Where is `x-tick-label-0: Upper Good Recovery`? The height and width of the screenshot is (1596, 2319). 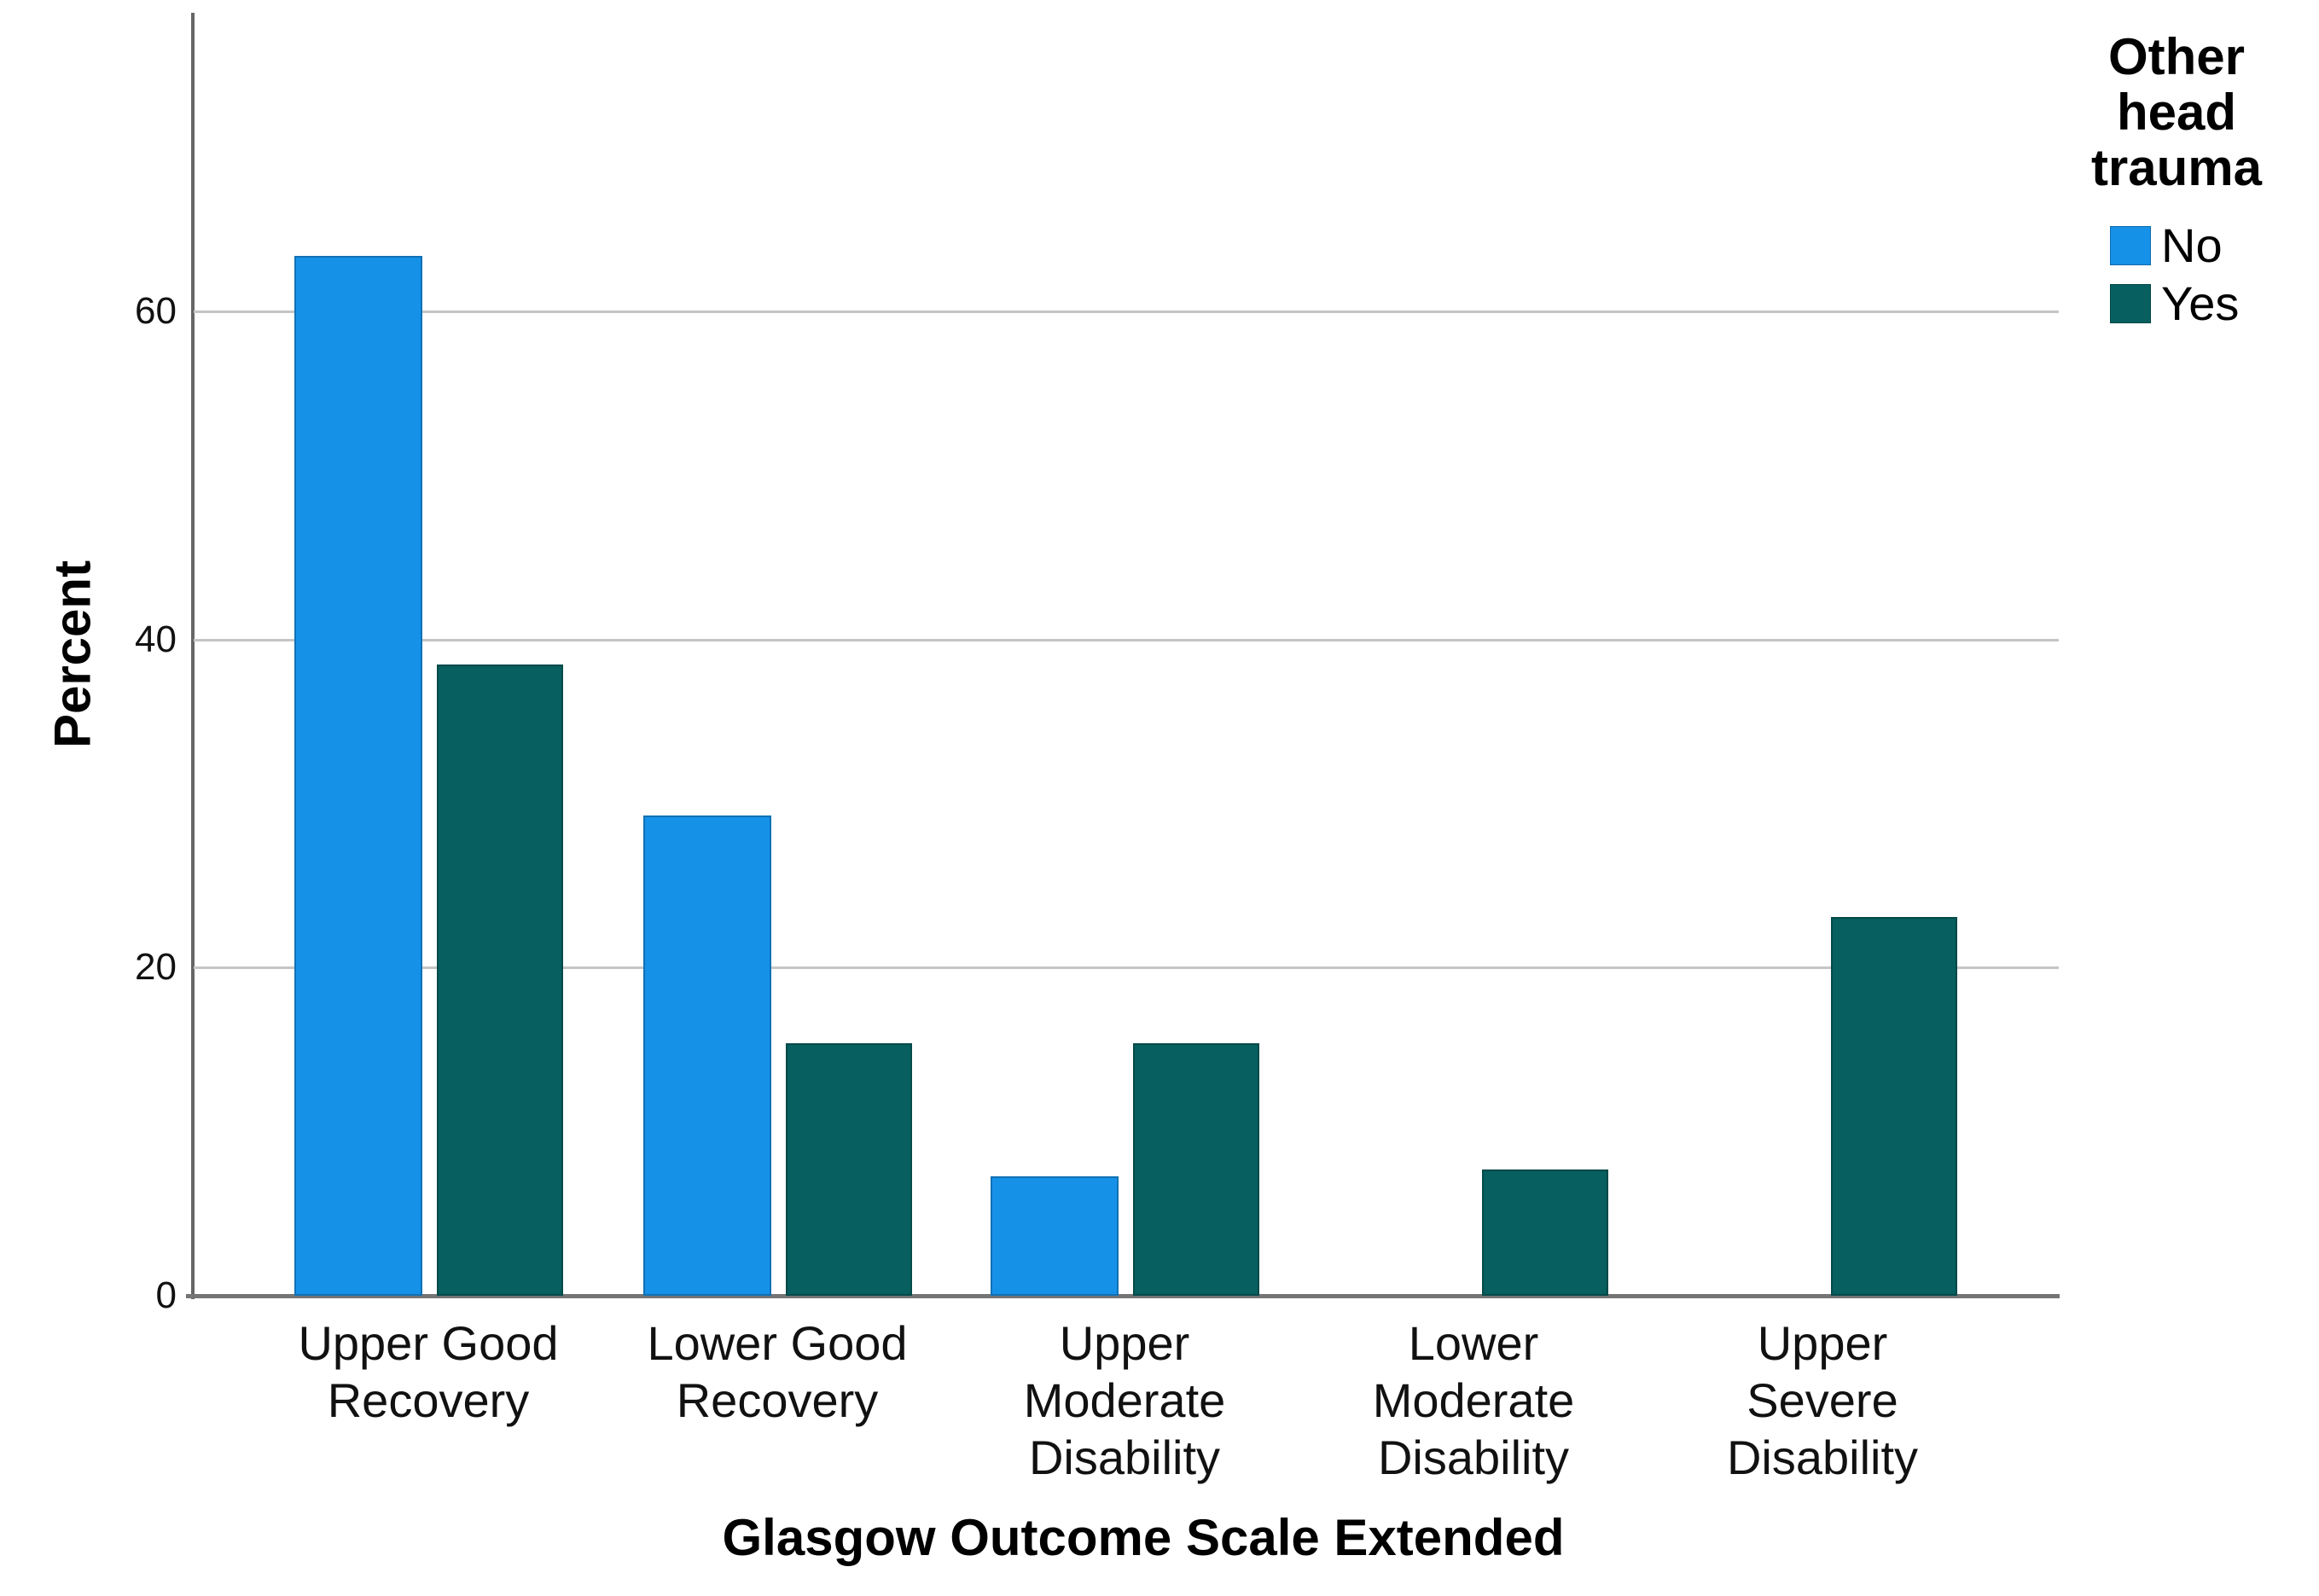
x-tick-label-0: Upper Good Recovery is located at coordinates (429, 1371).